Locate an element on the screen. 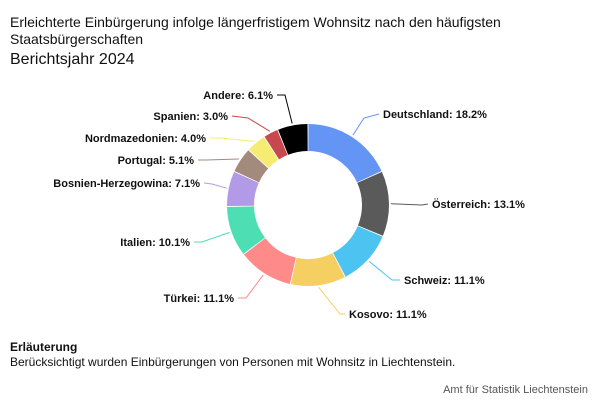 Image resolution: width=600 pixels, height=400 pixels. slice-tuerkei is located at coordinates (269, 261).